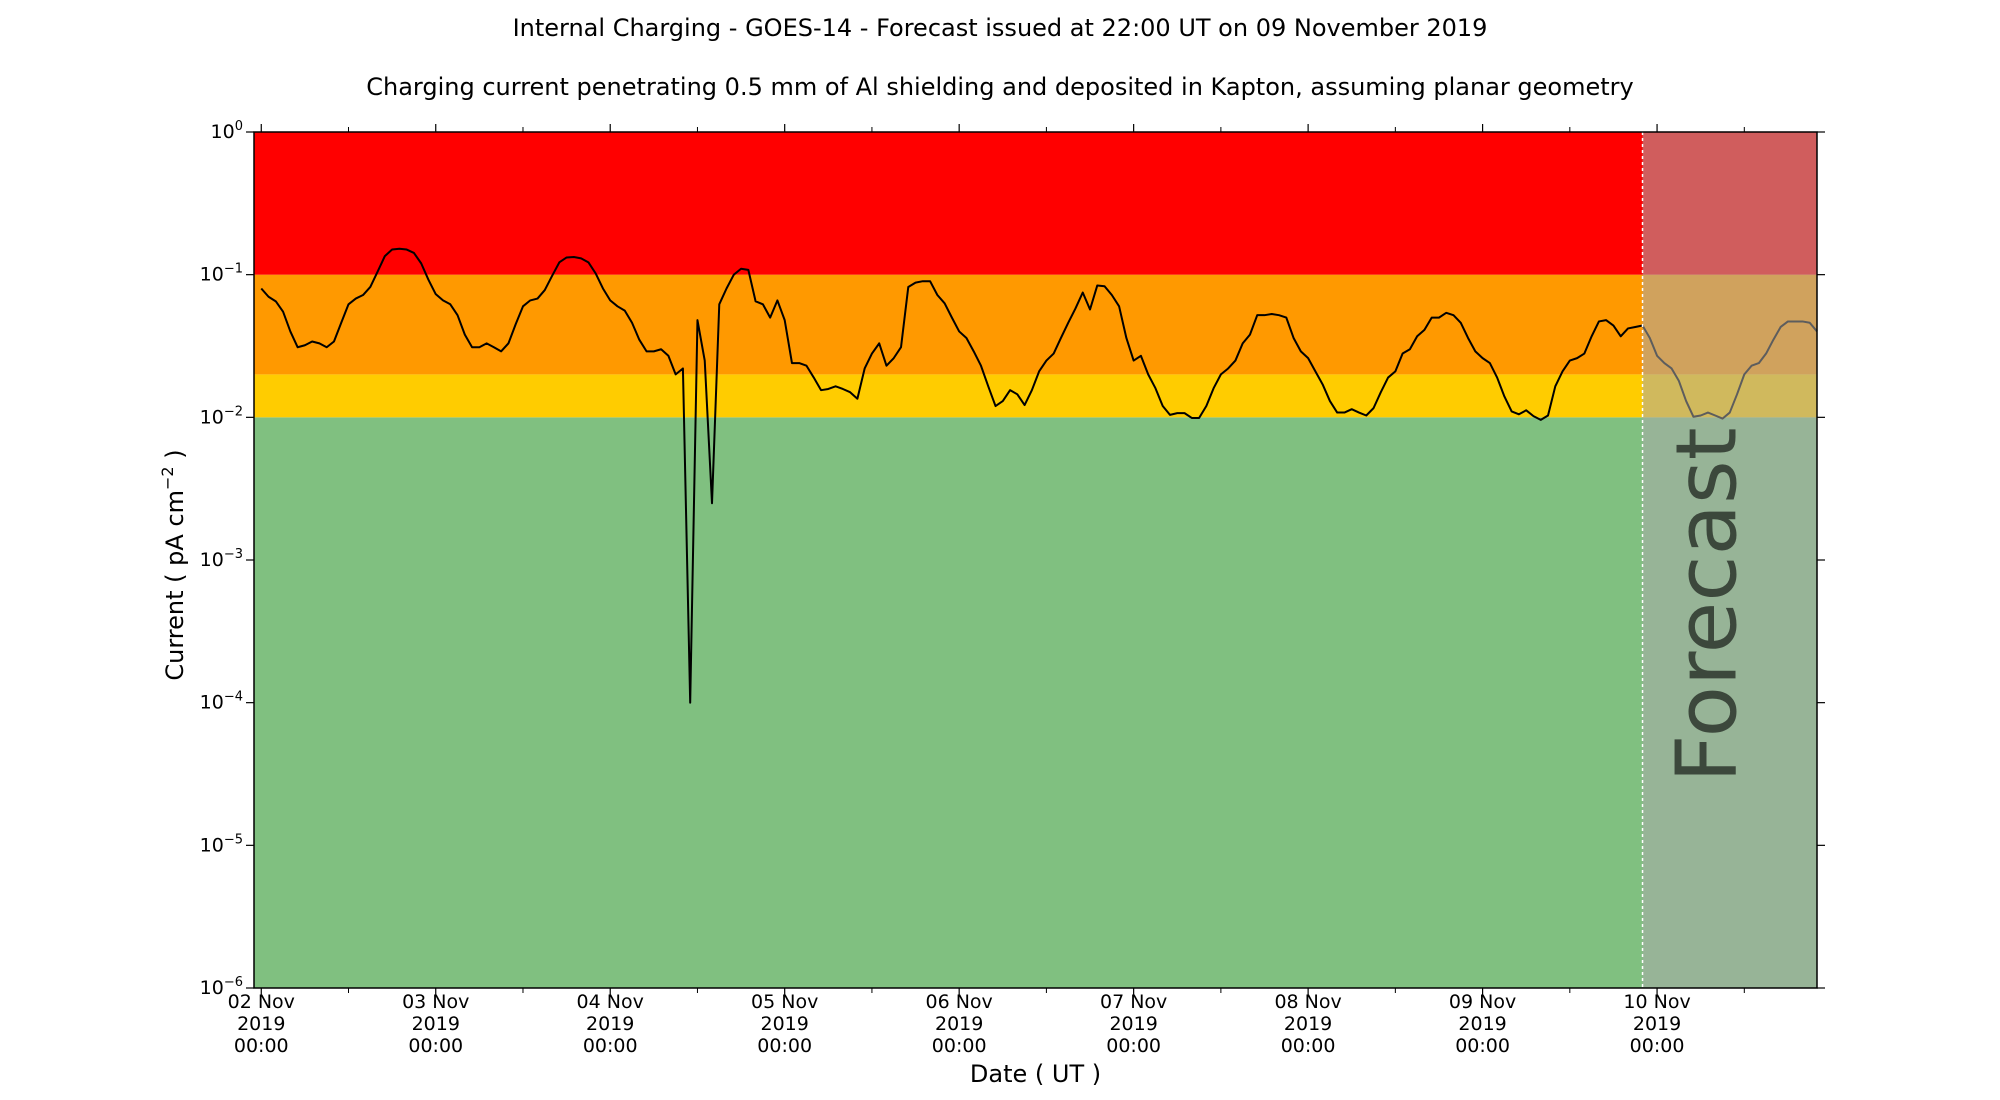  What do you see at coordinates (1035, 1074) in the screenshot?
I see `x-axis-label: Date ( UT )` at bounding box center [1035, 1074].